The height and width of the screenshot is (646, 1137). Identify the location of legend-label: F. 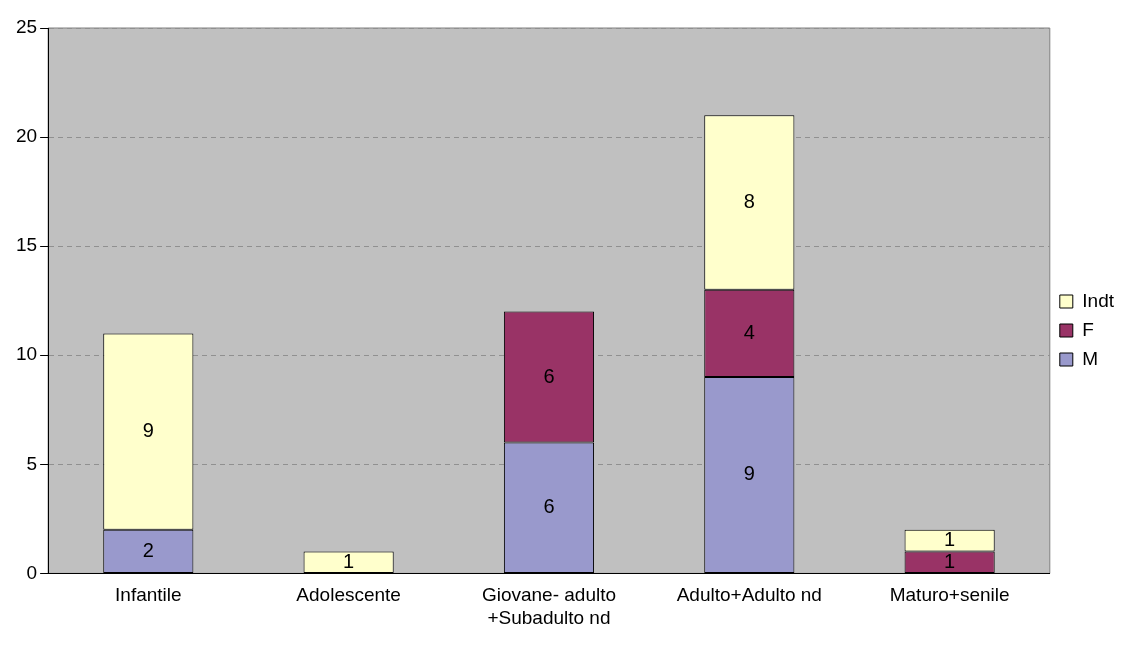
(1088, 329).